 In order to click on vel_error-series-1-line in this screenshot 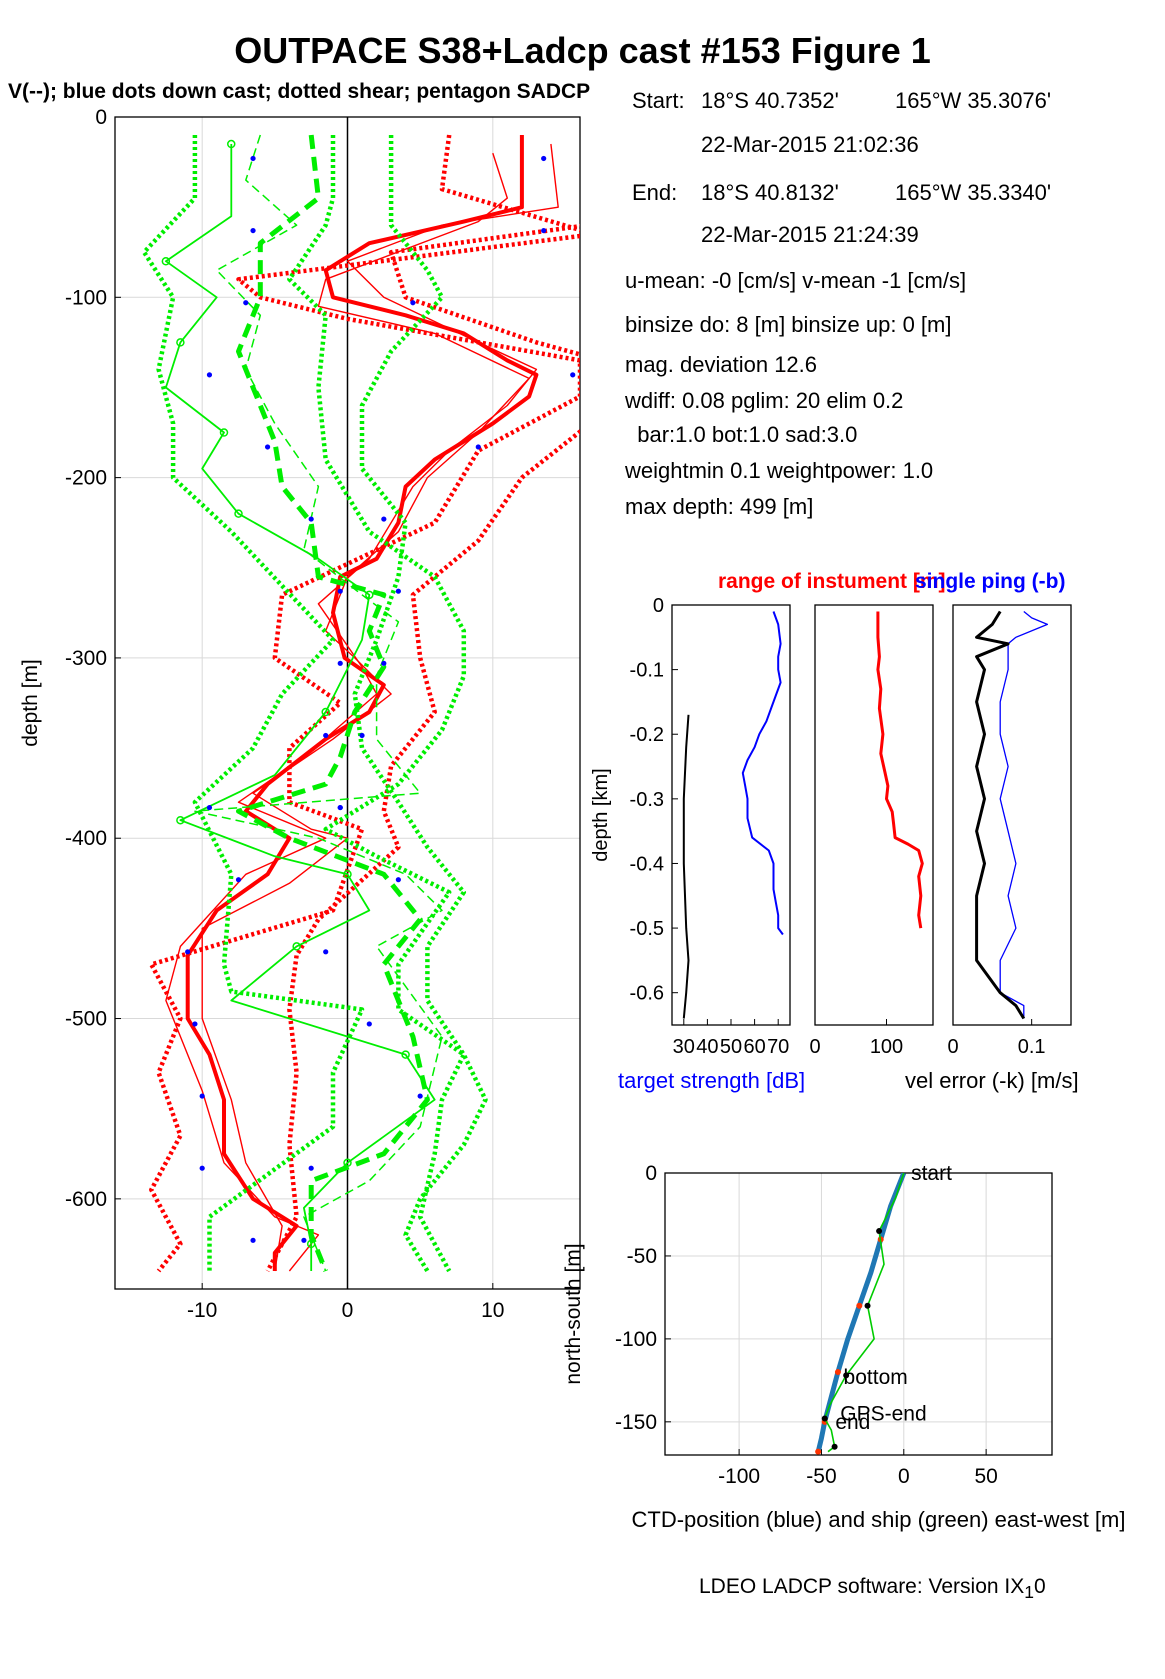, I will do `click(1000, 815)`.